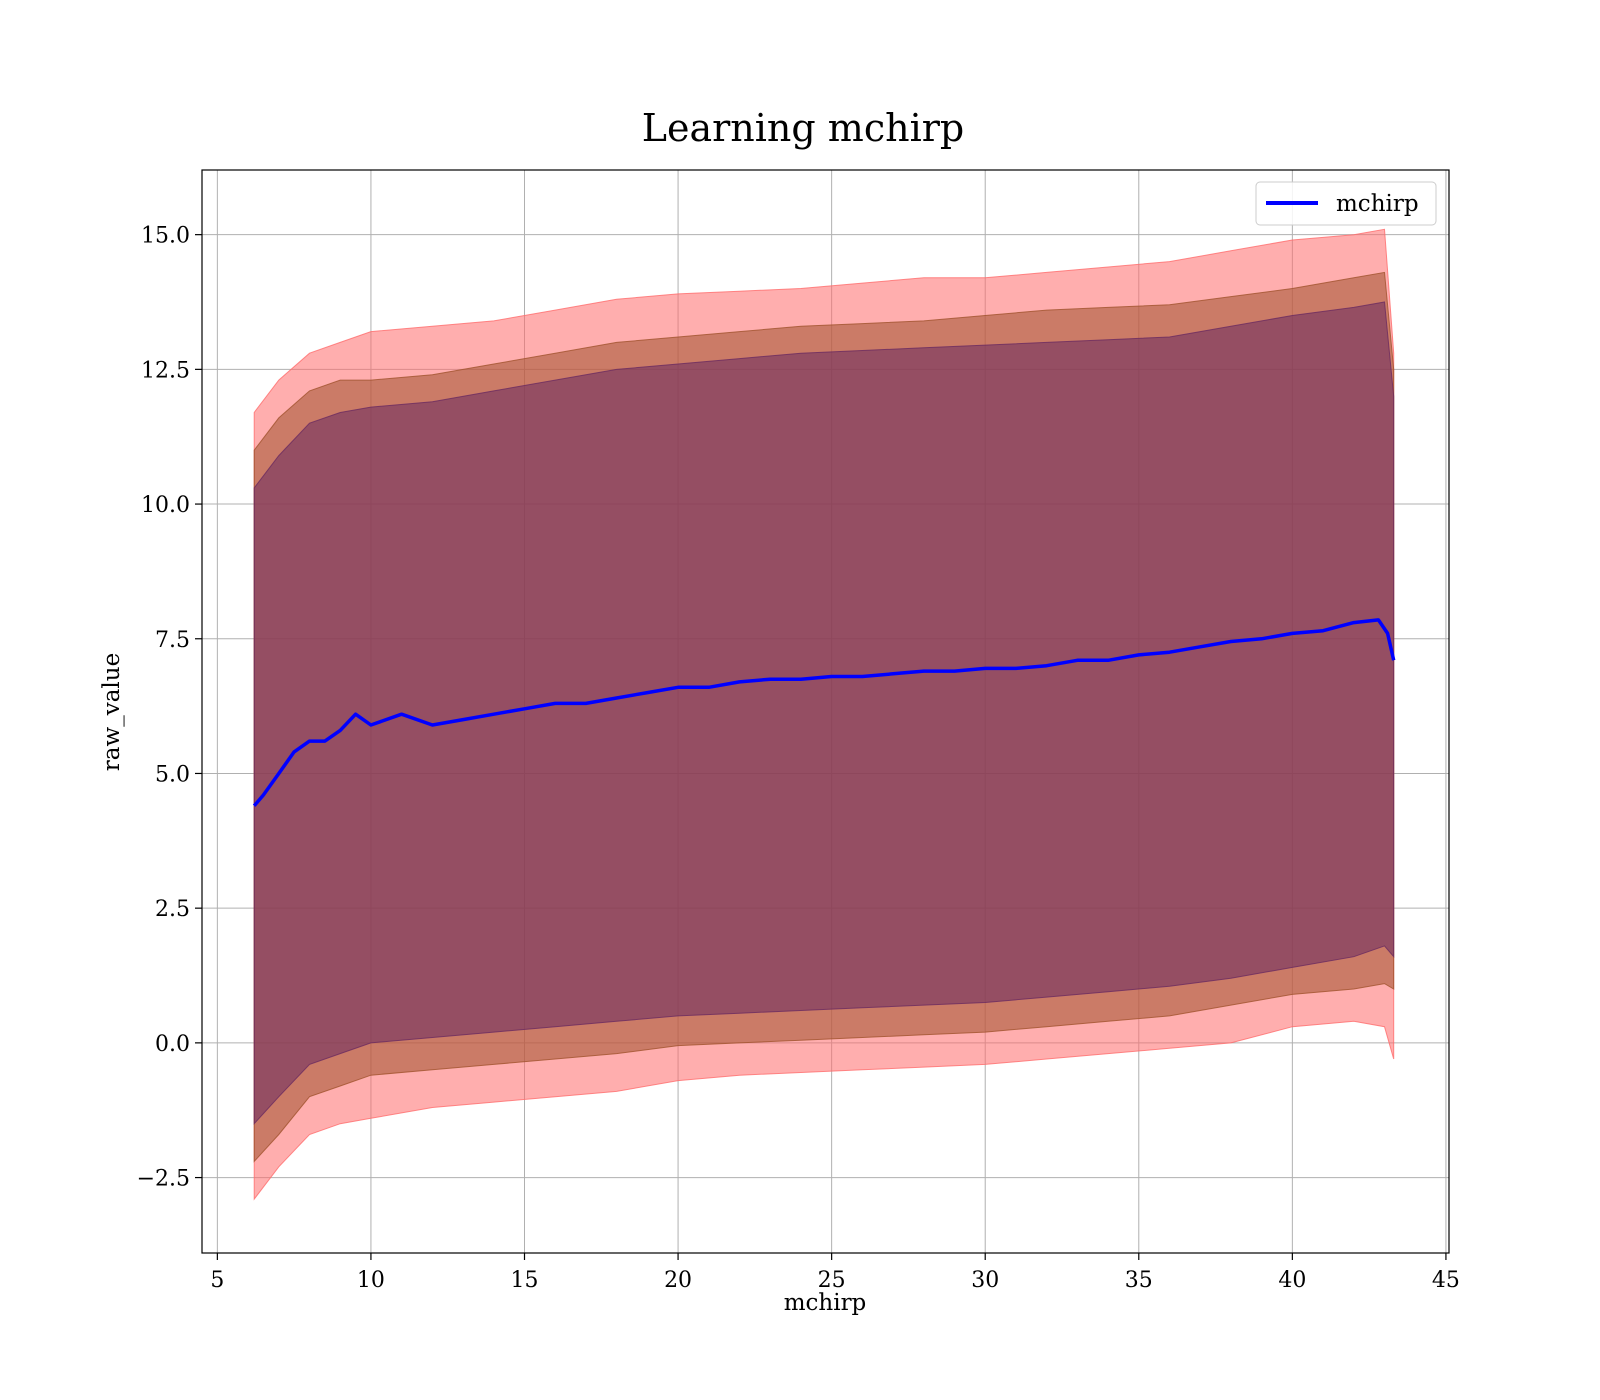 The image size is (1600, 1400). What do you see at coordinates (165, 505) in the screenshot?
I see `y-tick-label: 10.0` at bounding box center [165, 505].